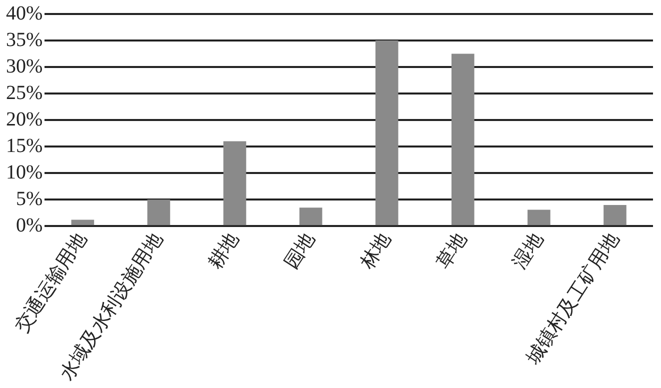 The width and height of the screenshot is (661, 388). I want to click on y-tick-label: 35%, so click(24, 39).